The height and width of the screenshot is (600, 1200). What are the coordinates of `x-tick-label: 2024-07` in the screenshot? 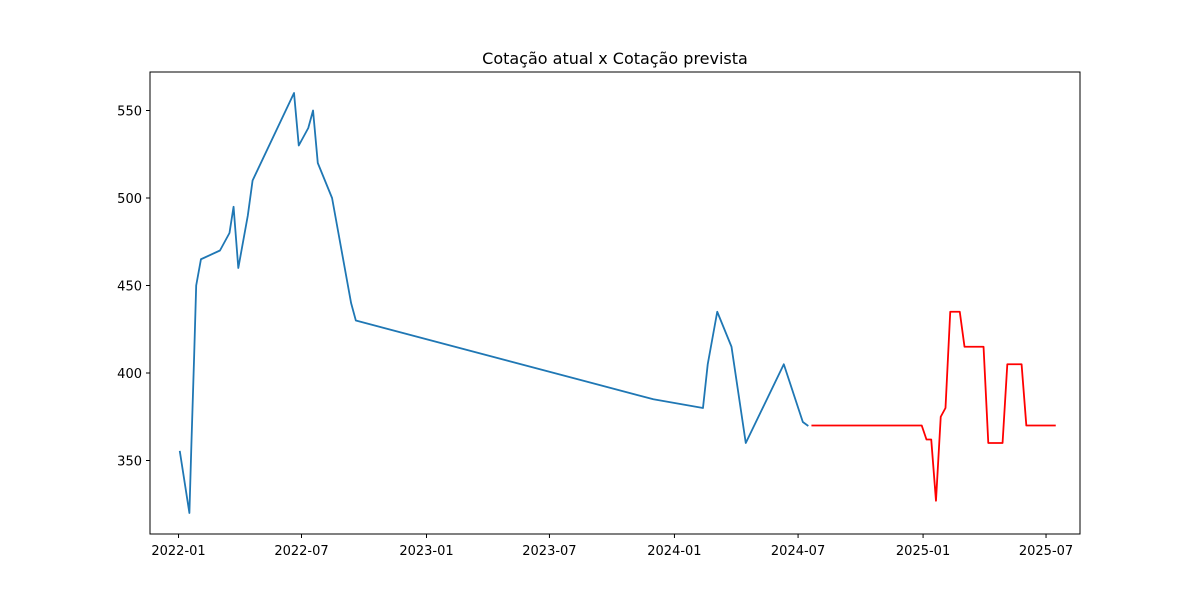 It's located at (798, 551).